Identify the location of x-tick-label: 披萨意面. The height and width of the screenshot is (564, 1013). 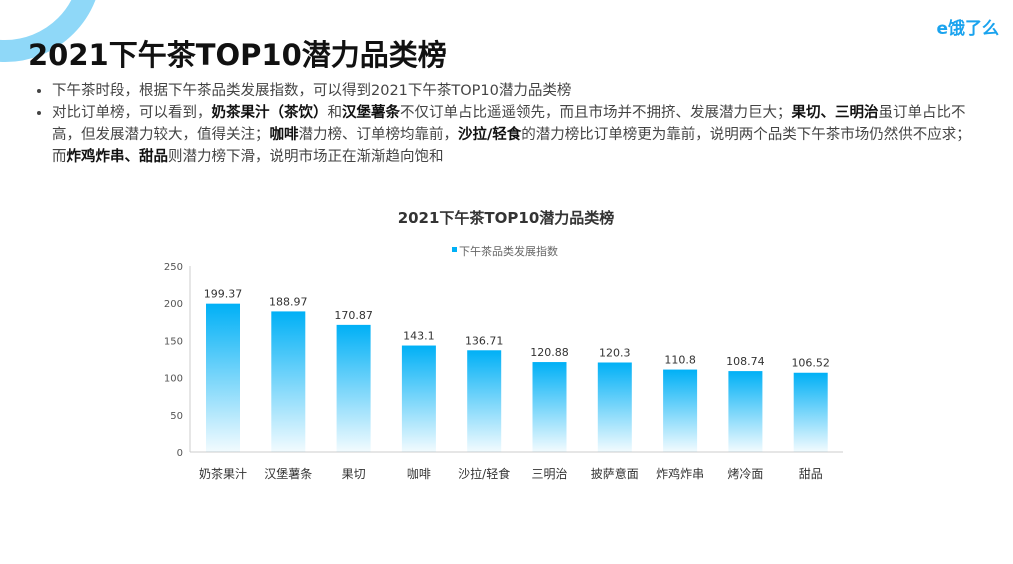
(615, 473).